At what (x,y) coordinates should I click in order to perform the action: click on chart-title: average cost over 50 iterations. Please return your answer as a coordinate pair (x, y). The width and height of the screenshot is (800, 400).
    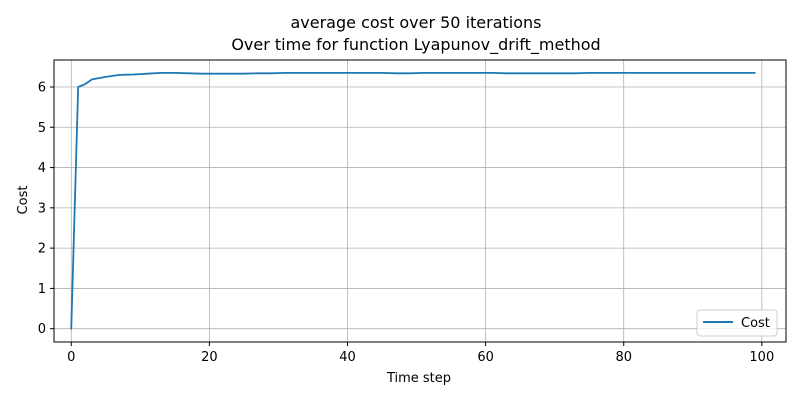
    Looking at the image, I should click on (415, 22).